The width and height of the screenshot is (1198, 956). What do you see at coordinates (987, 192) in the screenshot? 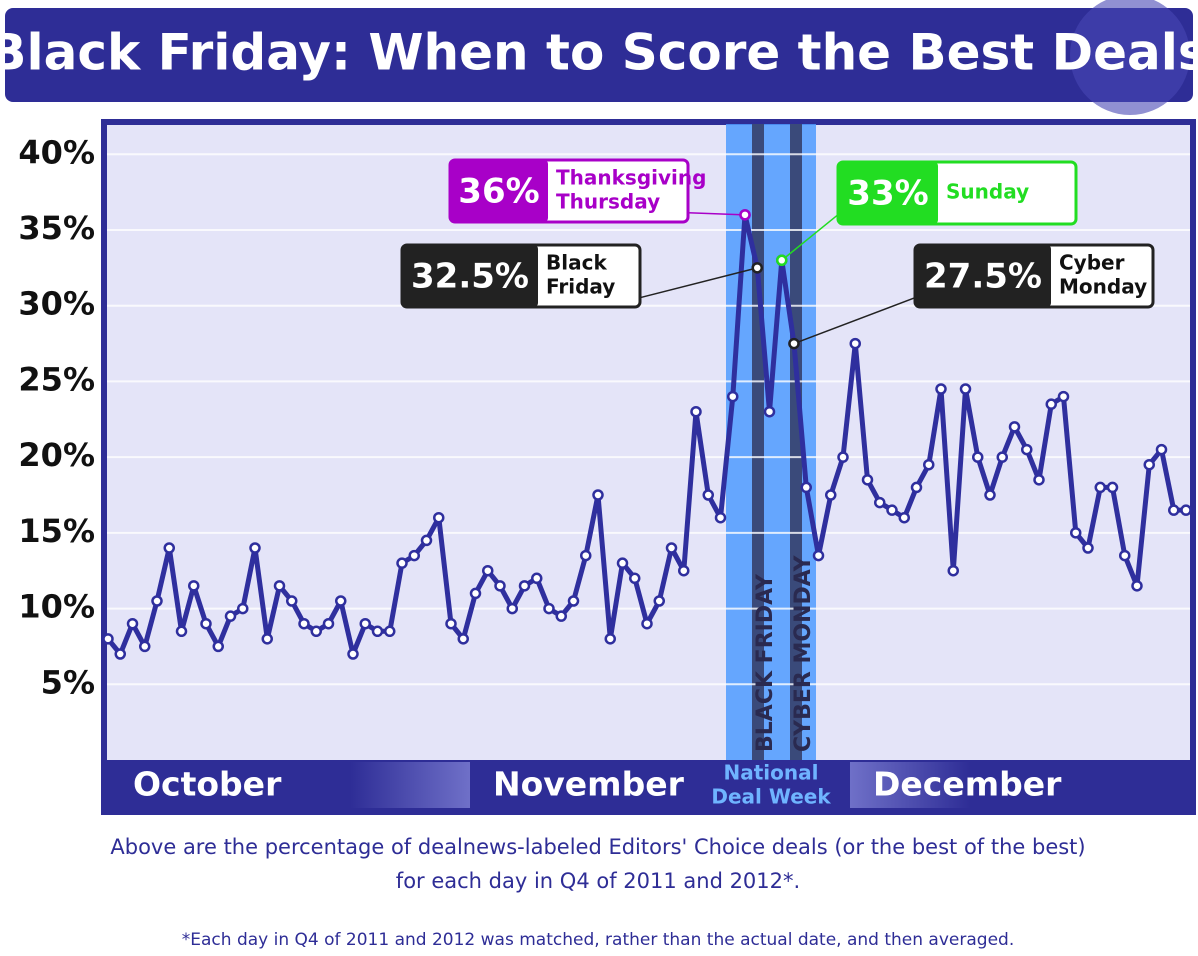
I see `callout-text: Sunday` at bounding box center [987, 192].